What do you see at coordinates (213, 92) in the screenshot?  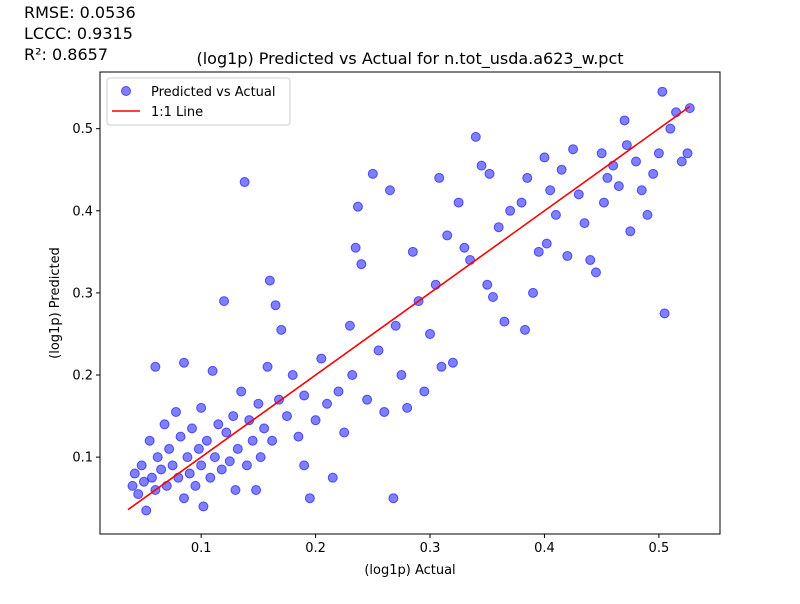 I see `legend-label: Predicted vs Actual` at bounding box center [213, 92].